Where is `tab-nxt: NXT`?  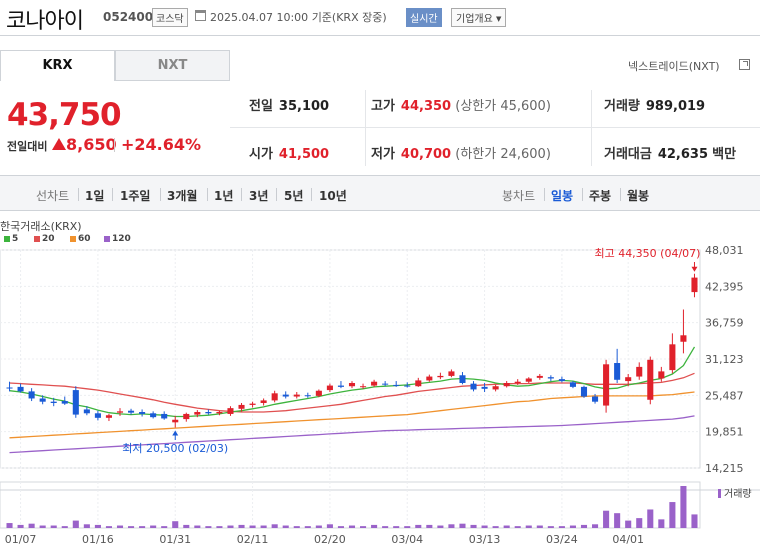
tab-nxt: NXT is located at coordinates (172, 65).